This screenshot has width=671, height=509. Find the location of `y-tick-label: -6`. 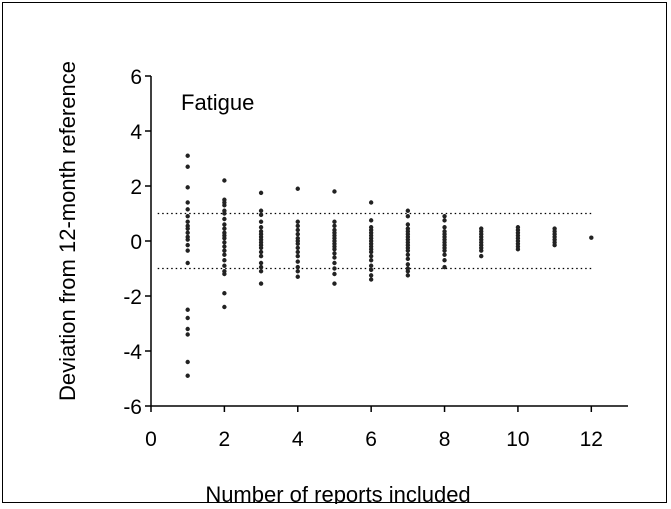

y-tick-label: -6 is located at coordinates (132, 407).